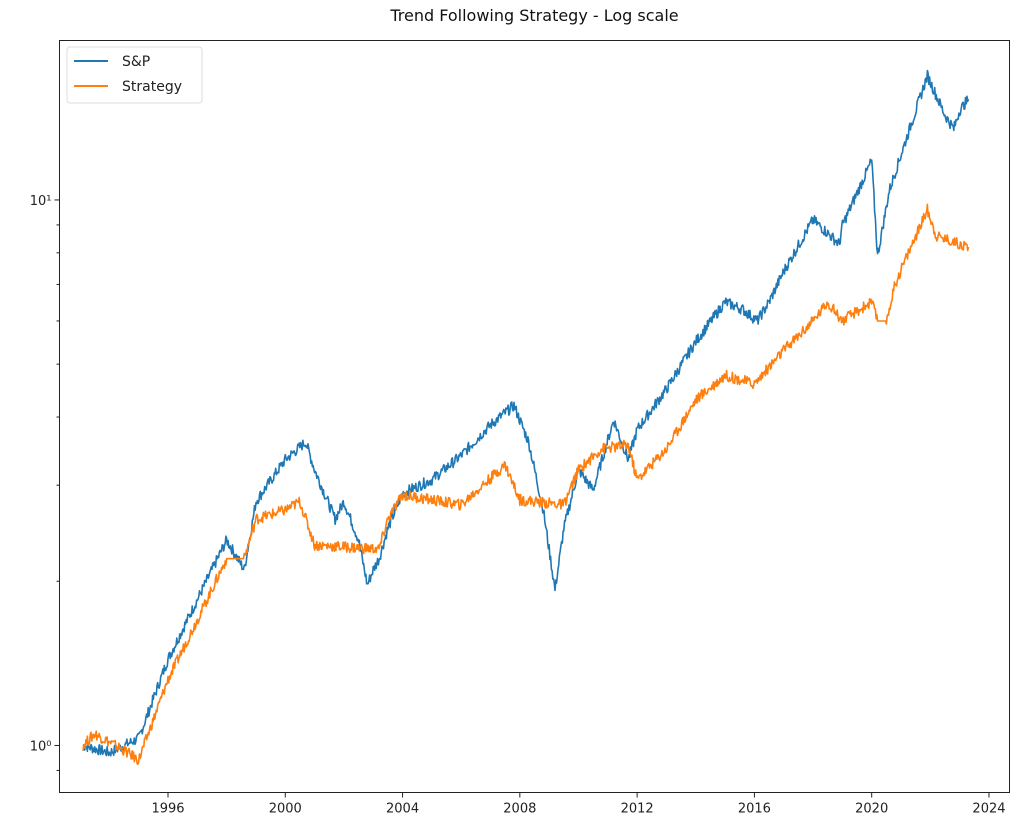  Describe the element at coordinates (754, 809) in the screenshot. I see `x-tick-label: 2016` at that location.